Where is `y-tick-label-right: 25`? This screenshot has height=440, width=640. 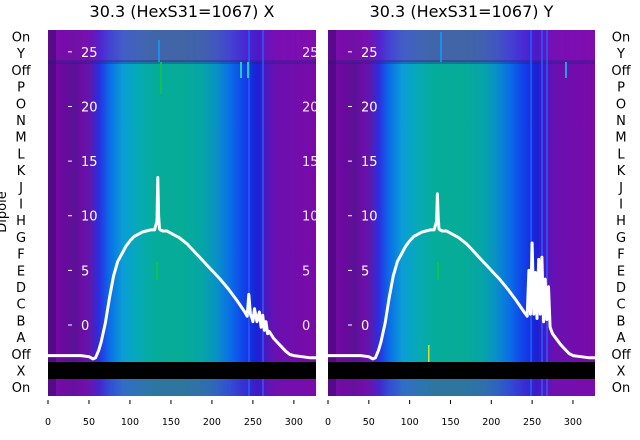
y-tick-label-right: 25 is located at coordinates (310, 53).